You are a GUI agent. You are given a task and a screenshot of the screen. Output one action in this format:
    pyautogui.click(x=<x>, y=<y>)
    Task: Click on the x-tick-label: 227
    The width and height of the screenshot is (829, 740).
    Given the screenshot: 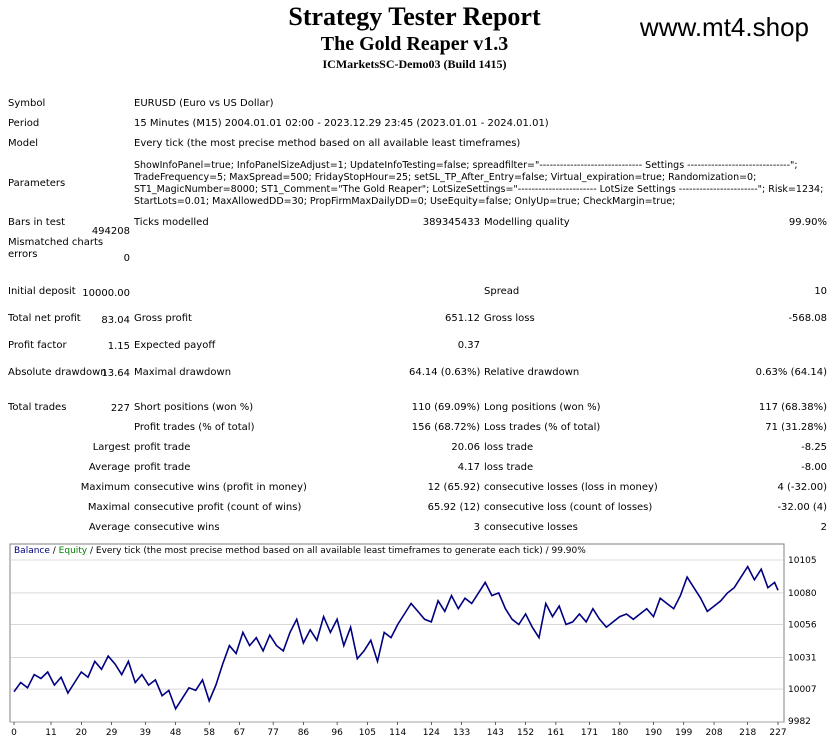 What is the action you would take?
    pyautogui.click(x=777, y=733)
    